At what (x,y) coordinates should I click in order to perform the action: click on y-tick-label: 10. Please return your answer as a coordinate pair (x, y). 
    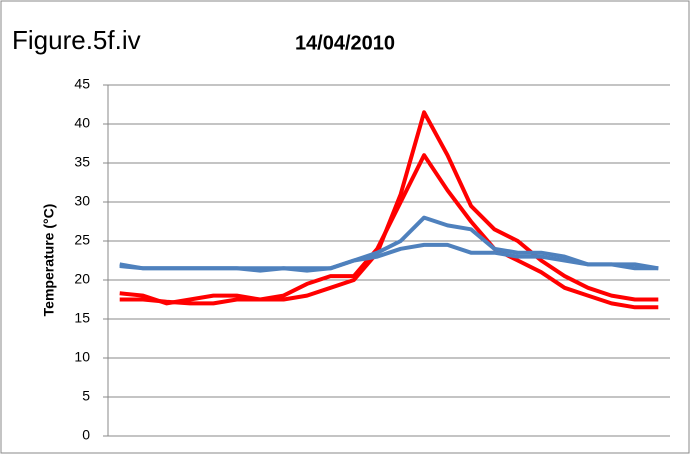
    Looking at the image, I should click on (82, 357).